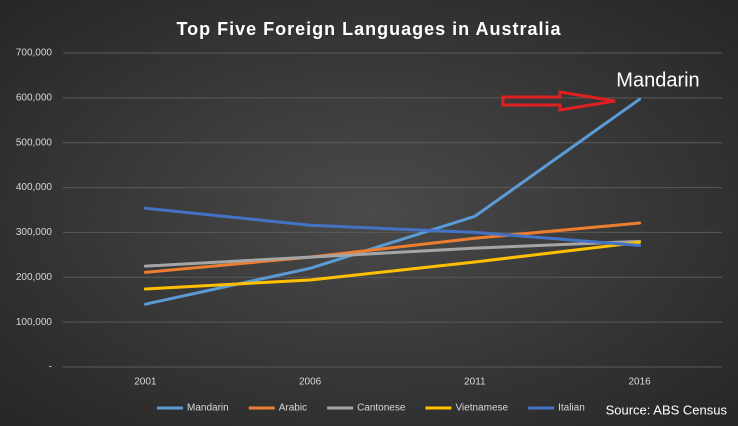  What do you see at coordinates (34, 322) in the screenshot?
I see `y-tick-label: 100,000` at bounding box center [34, 322].